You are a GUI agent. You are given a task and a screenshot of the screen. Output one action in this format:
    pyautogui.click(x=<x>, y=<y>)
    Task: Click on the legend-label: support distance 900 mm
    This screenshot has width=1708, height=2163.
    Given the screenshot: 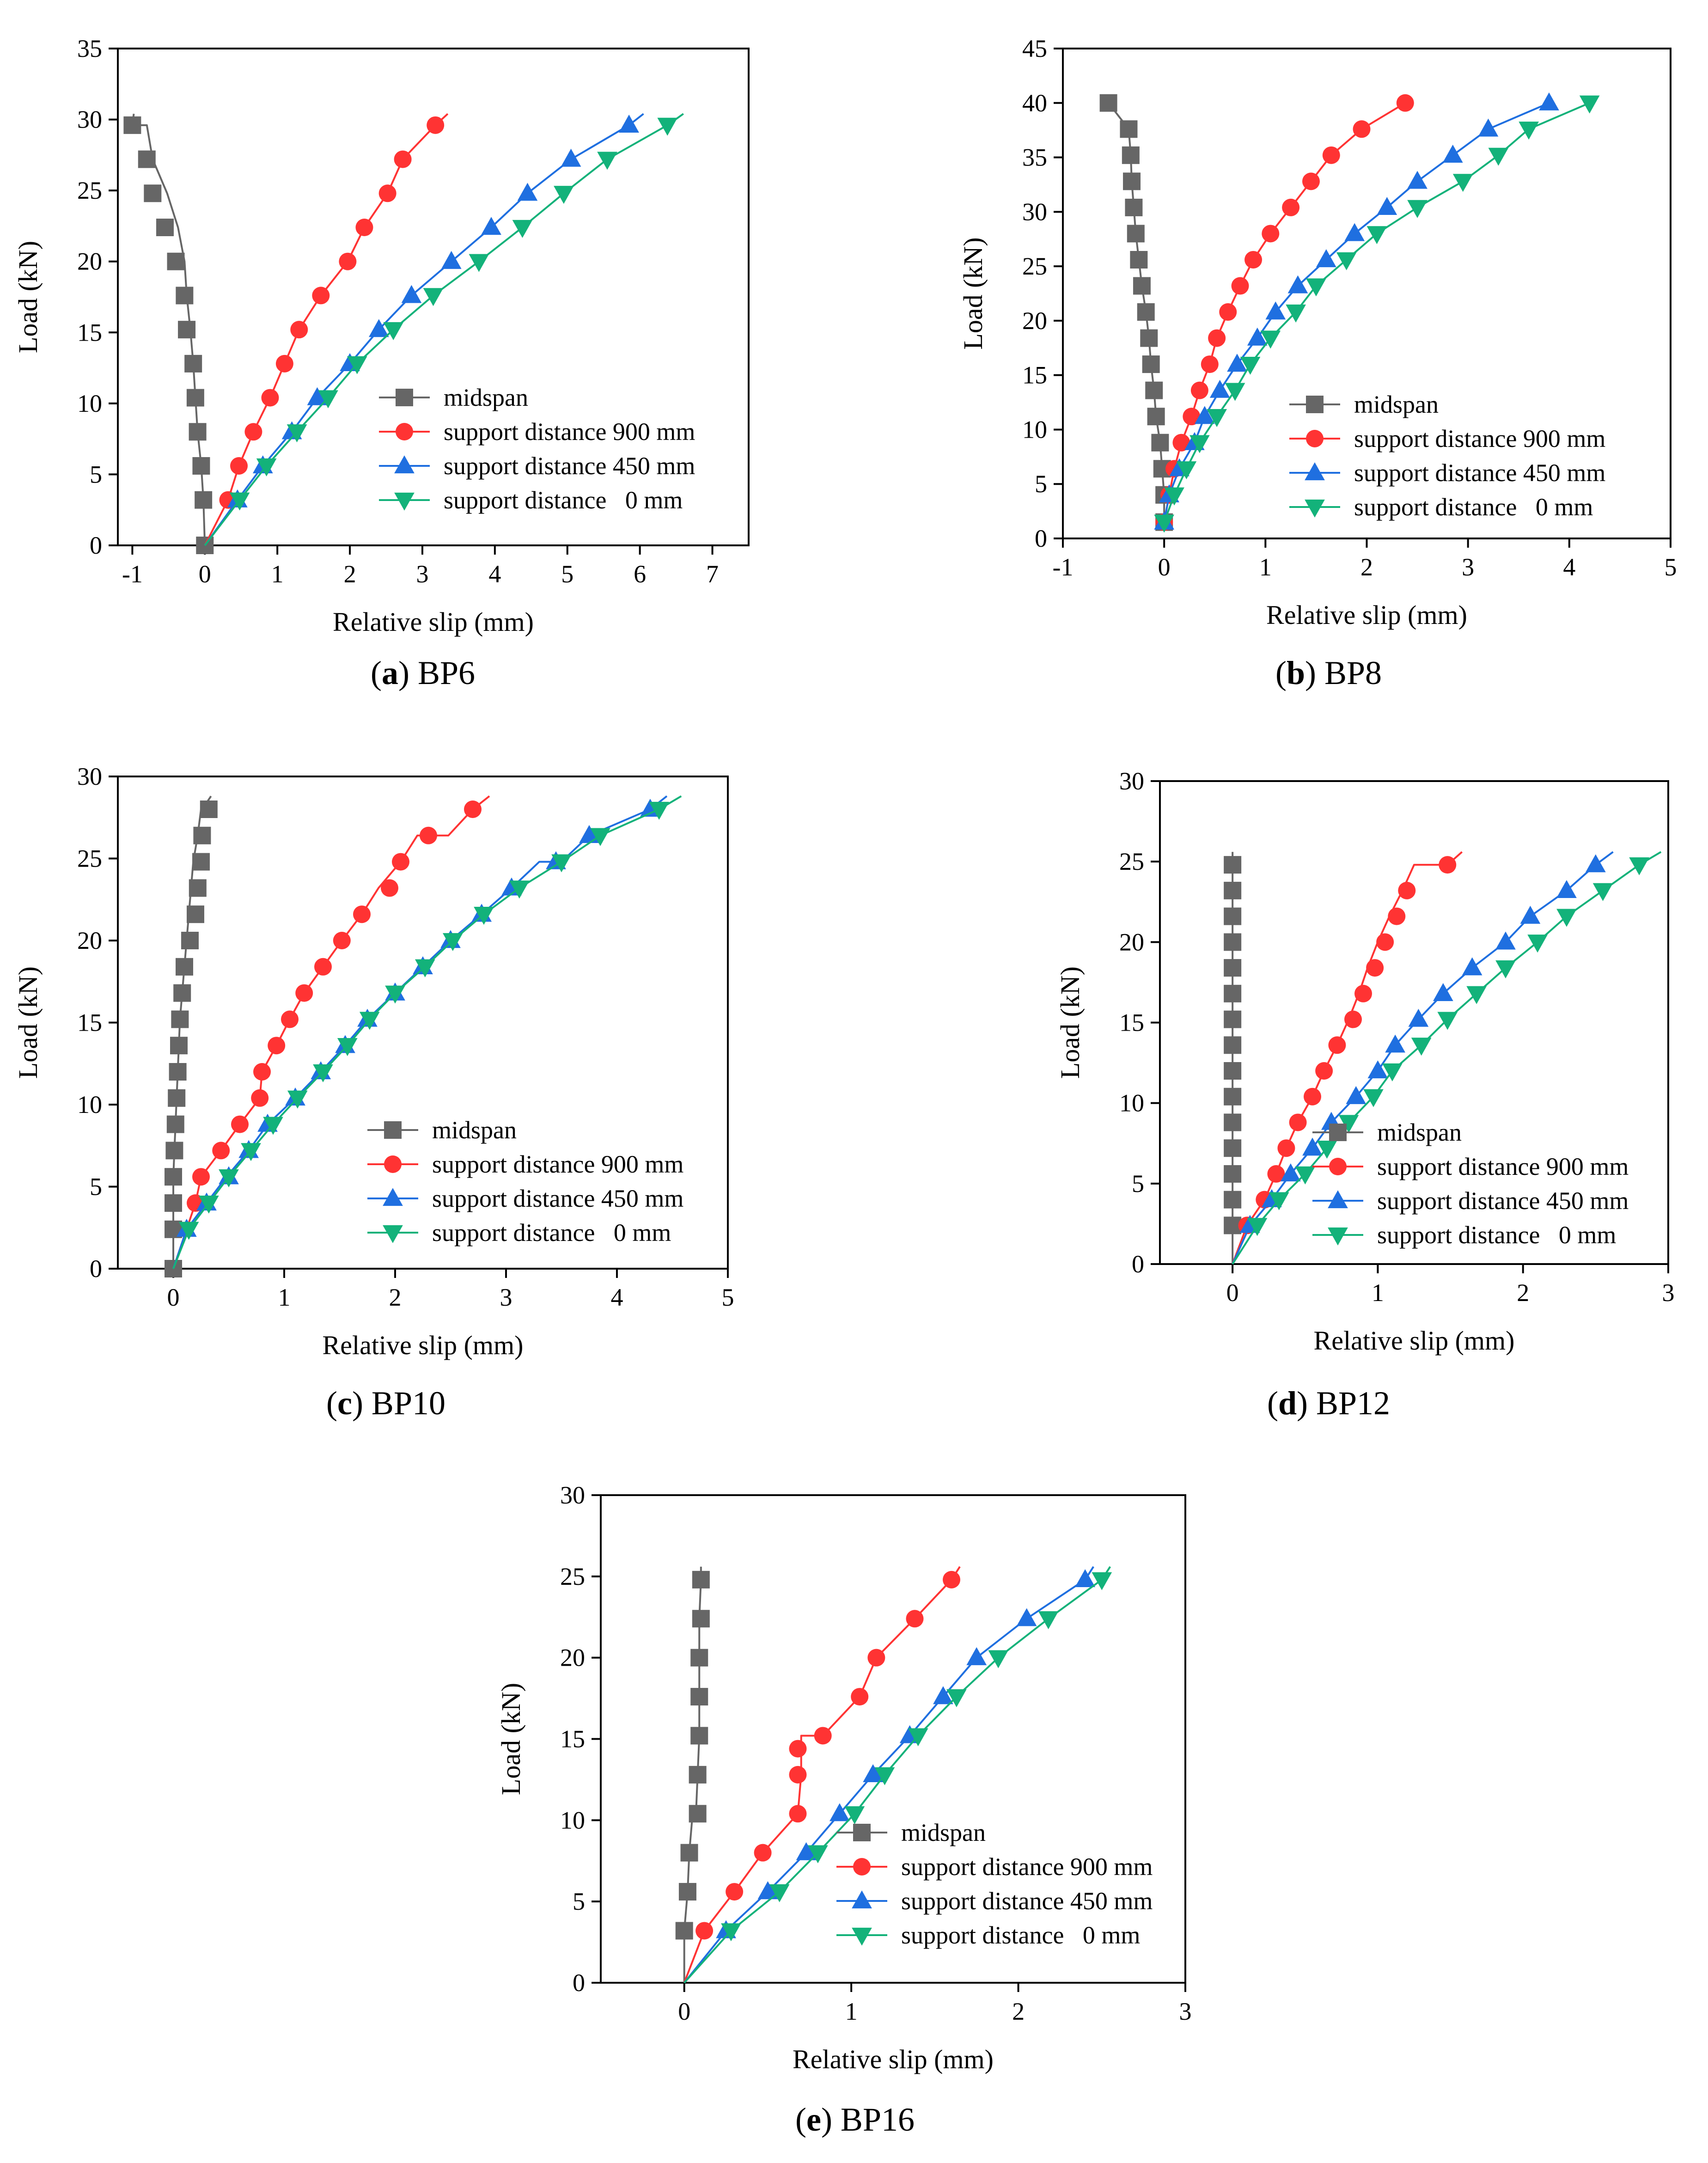 What is the action you would take?
    pyautogui.click(x=1503, y=1166)
    